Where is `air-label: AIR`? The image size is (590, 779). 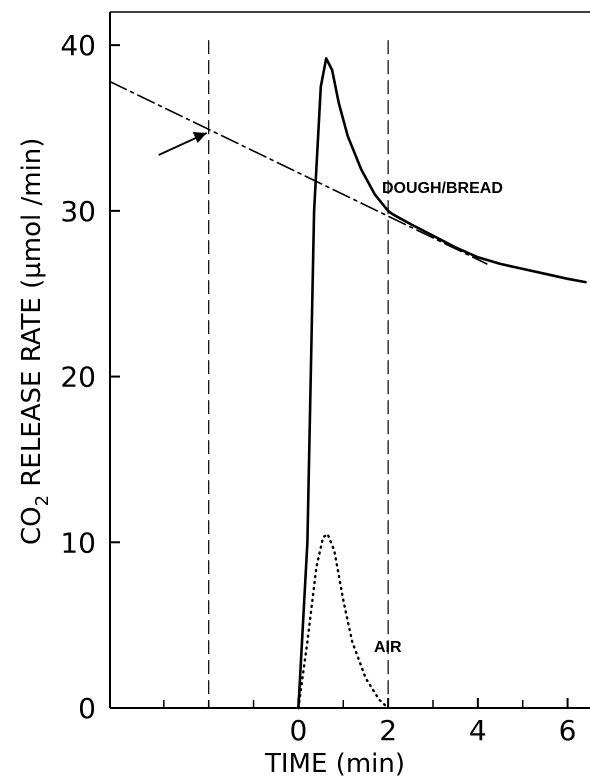
air-label: AIR is located at coordinates (388, 647).